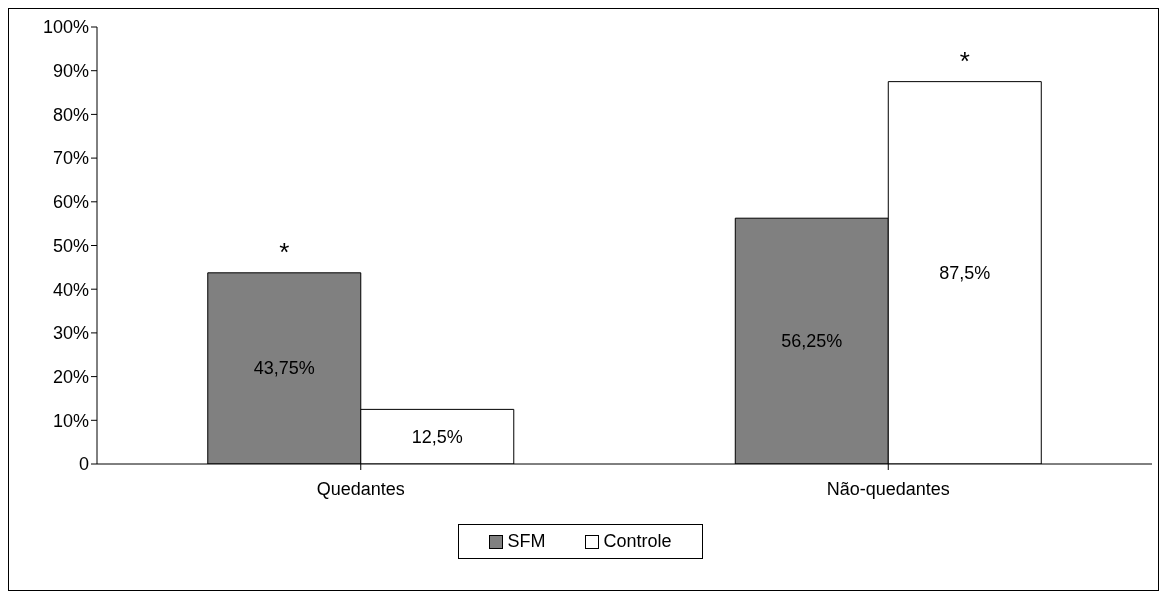 This screenshot has width=1167, height=599. I want to click on data-label: 56,25%, so click(812, 341).